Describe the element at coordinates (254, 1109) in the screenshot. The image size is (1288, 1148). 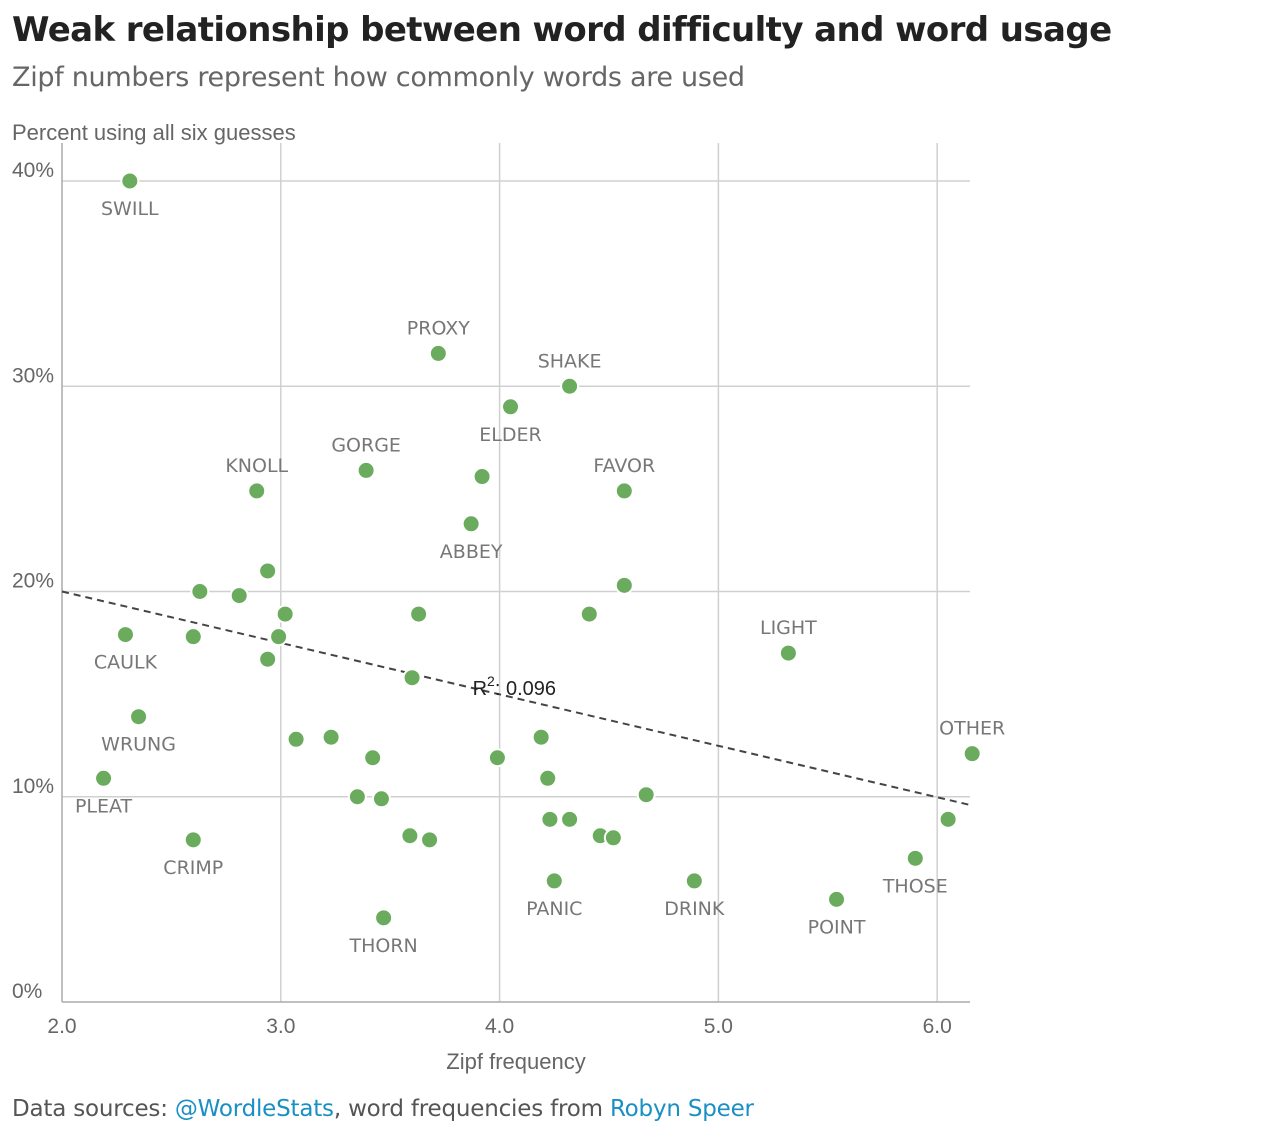
I see `wordlestats-link: @WordleStats` at that location.